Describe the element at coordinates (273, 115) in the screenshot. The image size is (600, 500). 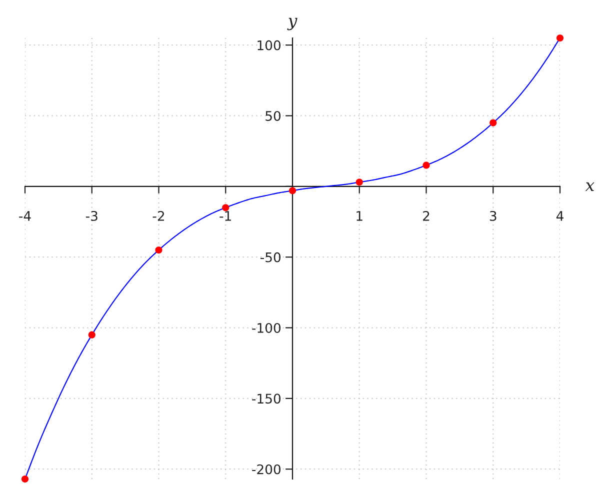
I see `y-tick-label: 50` at that location.